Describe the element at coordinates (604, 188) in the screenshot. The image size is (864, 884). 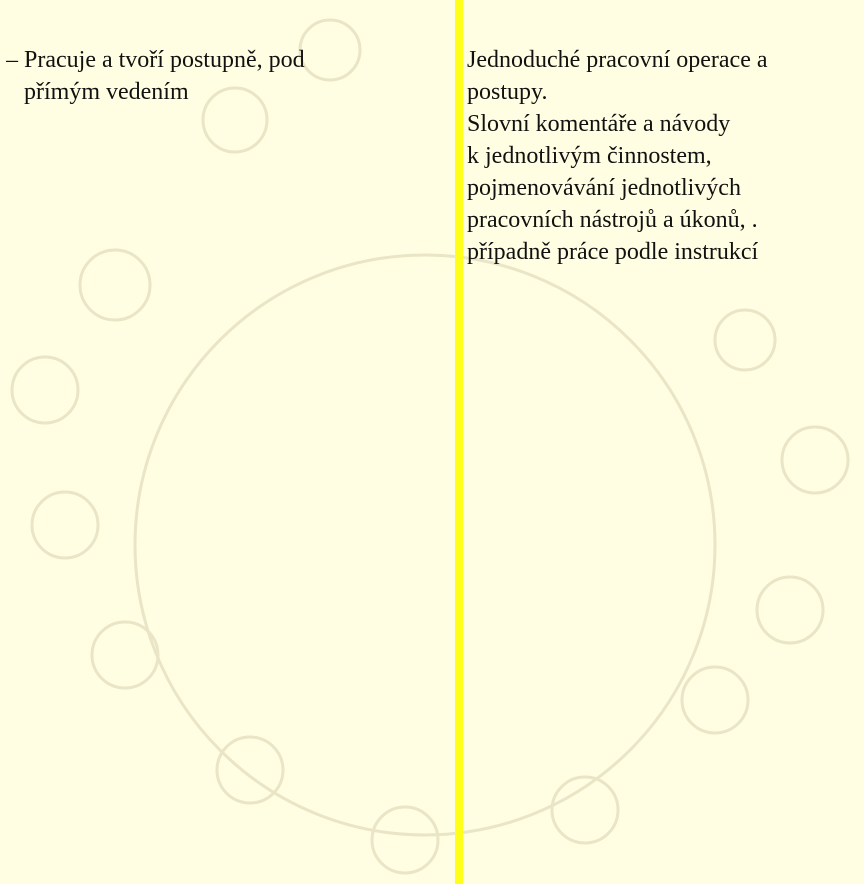
I see `text-line: pojmenovávání jednotlivých` at that location.